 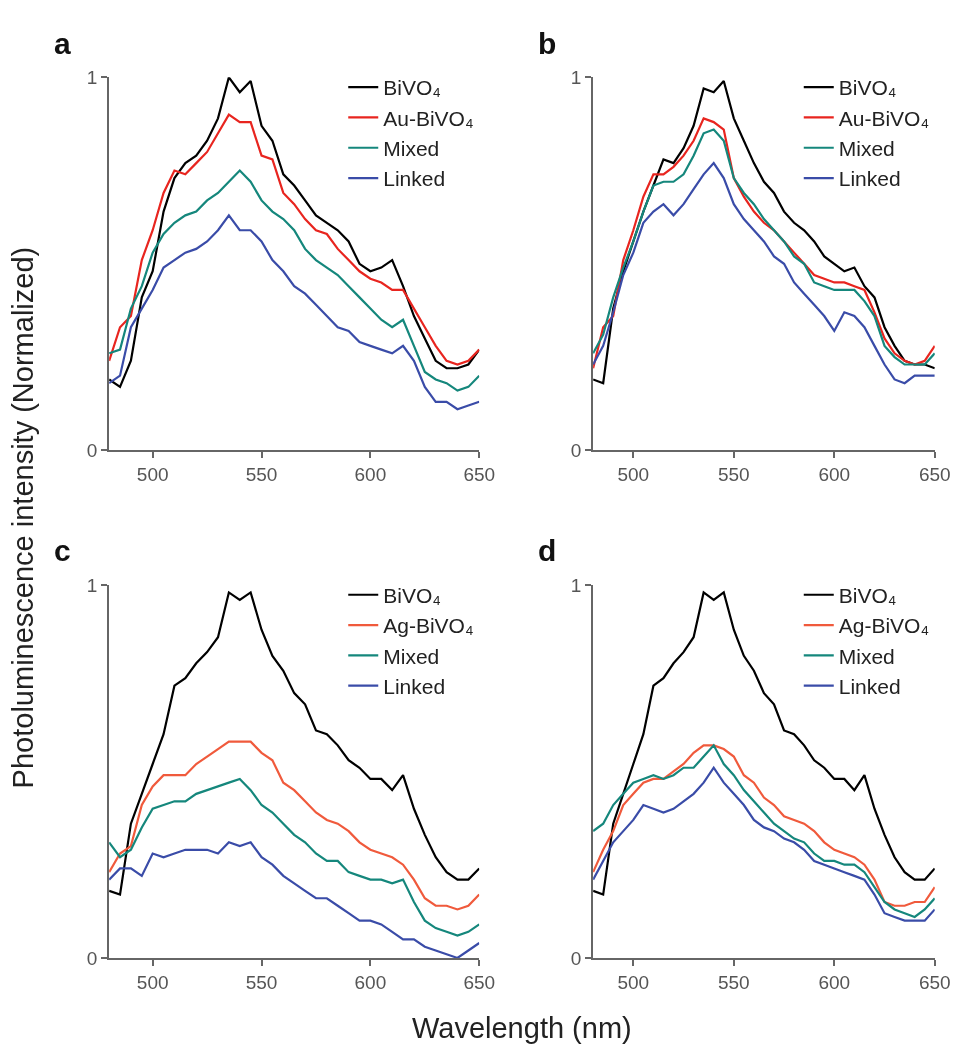 What do you see at coordinates (23, 517) in the screenshot?
I see `y-axis-title: Photoluminescence intensity (Normalized)` at bounding box center [23, 517].